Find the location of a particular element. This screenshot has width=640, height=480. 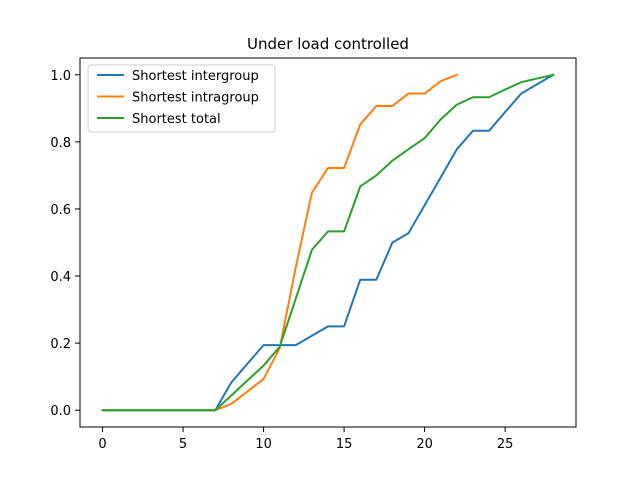

legend-label-1: Shortest intergroup is located at coordinates (195, 76).